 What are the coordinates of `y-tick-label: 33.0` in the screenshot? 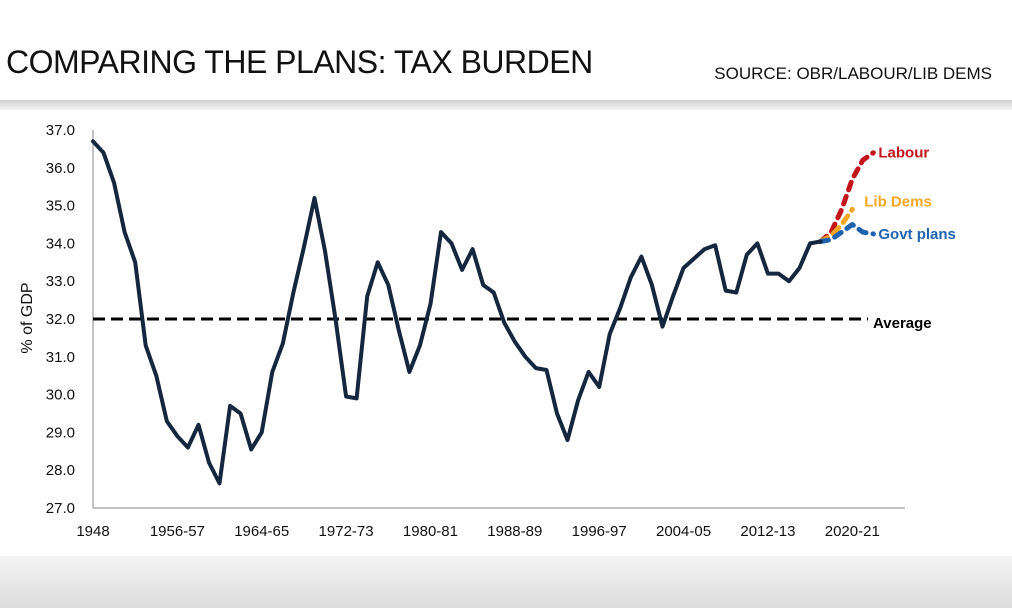 It's located at (60, 281).